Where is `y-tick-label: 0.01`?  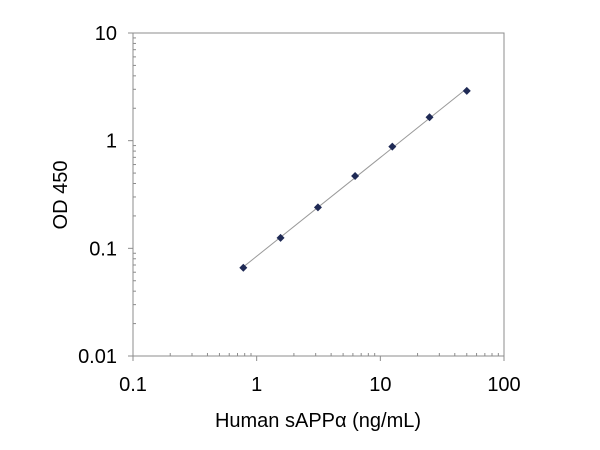 y-tick-label: 0.01 is located at coordinates (97, 357).